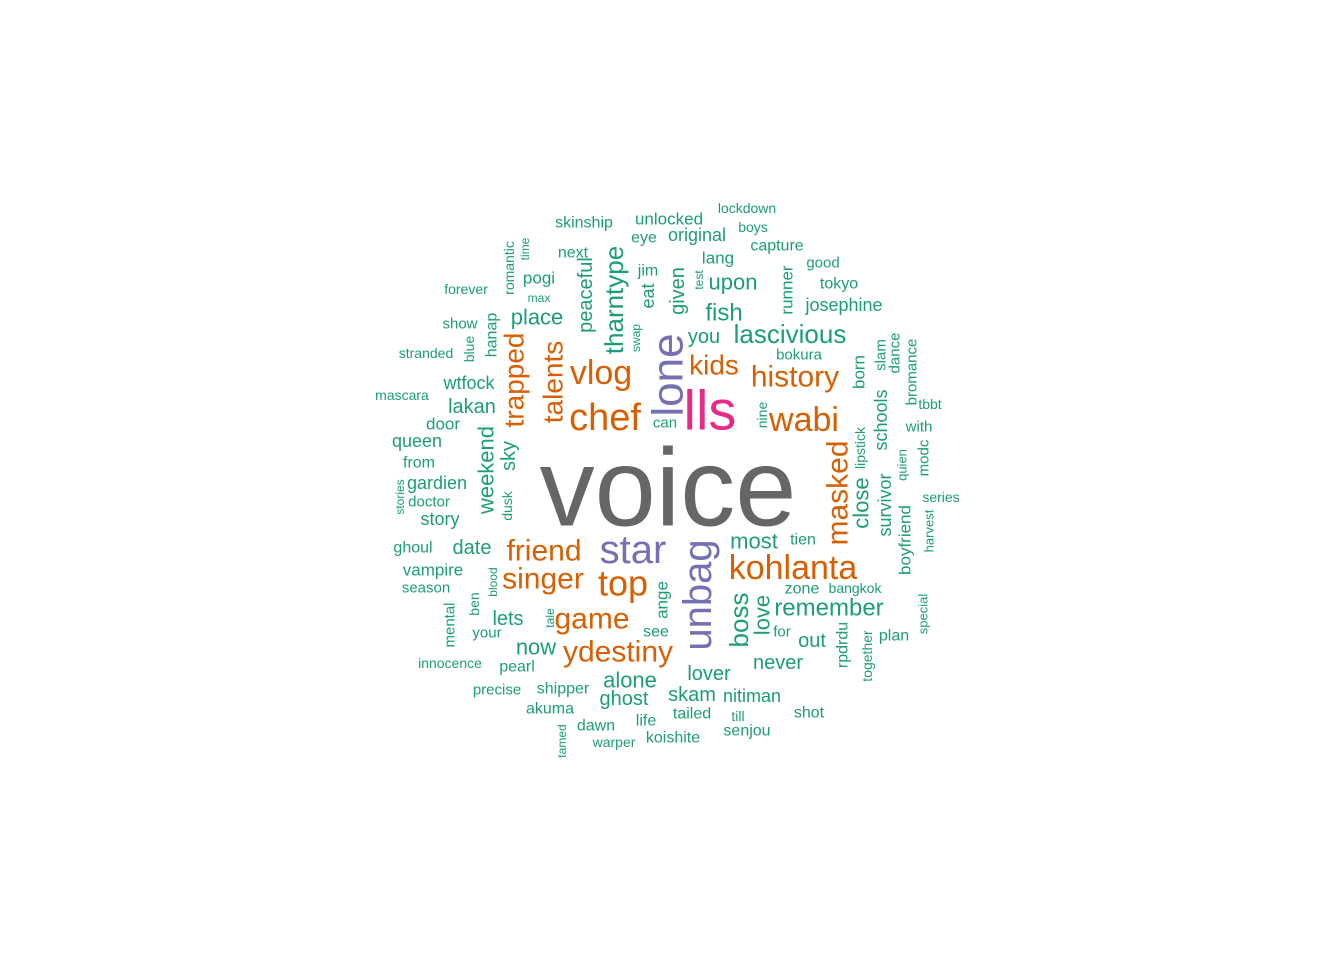 Image resolution: width=1344 pixels, height=960 pixels. I want to click on word-for: for, so click(782, 632).